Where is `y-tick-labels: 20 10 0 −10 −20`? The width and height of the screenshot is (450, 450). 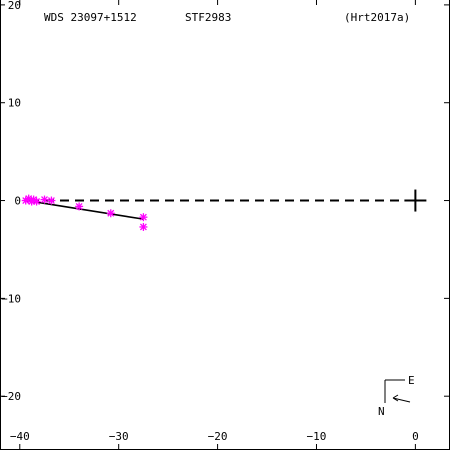 y-tick-labels: 20 10 0 −10 −20 is located at coordinates (11, 201).